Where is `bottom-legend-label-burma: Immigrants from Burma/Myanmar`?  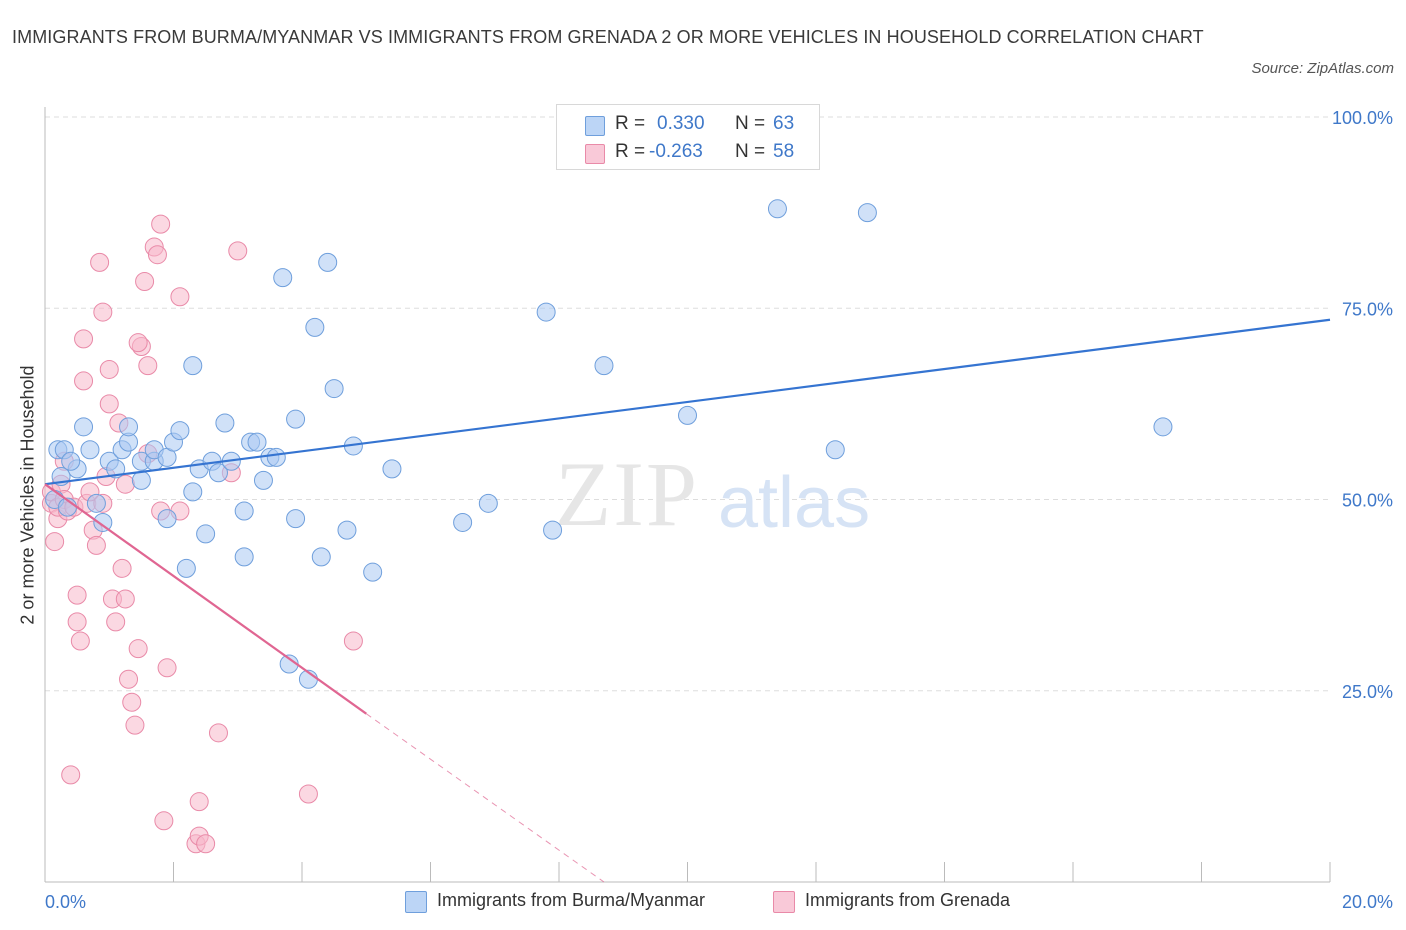
bottom-legend-label-burma: Immigrants from Burma/Myanmar is located at coordinates (571, 900).